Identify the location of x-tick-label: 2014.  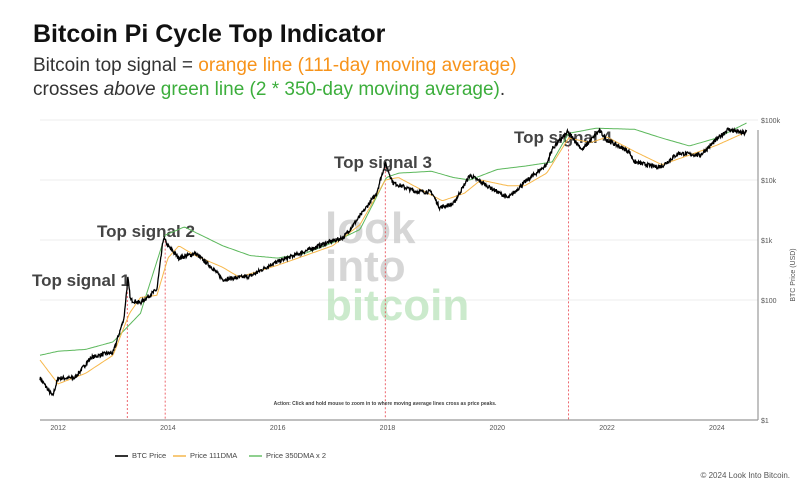
(168, 428).